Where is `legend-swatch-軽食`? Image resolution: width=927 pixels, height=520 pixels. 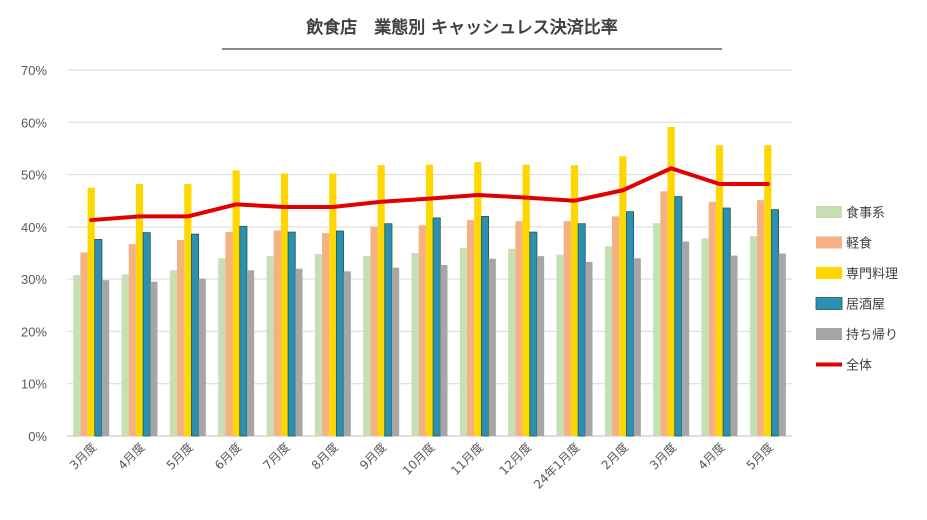
legend-swatch-軽食 is located at coordinates (829, 242).